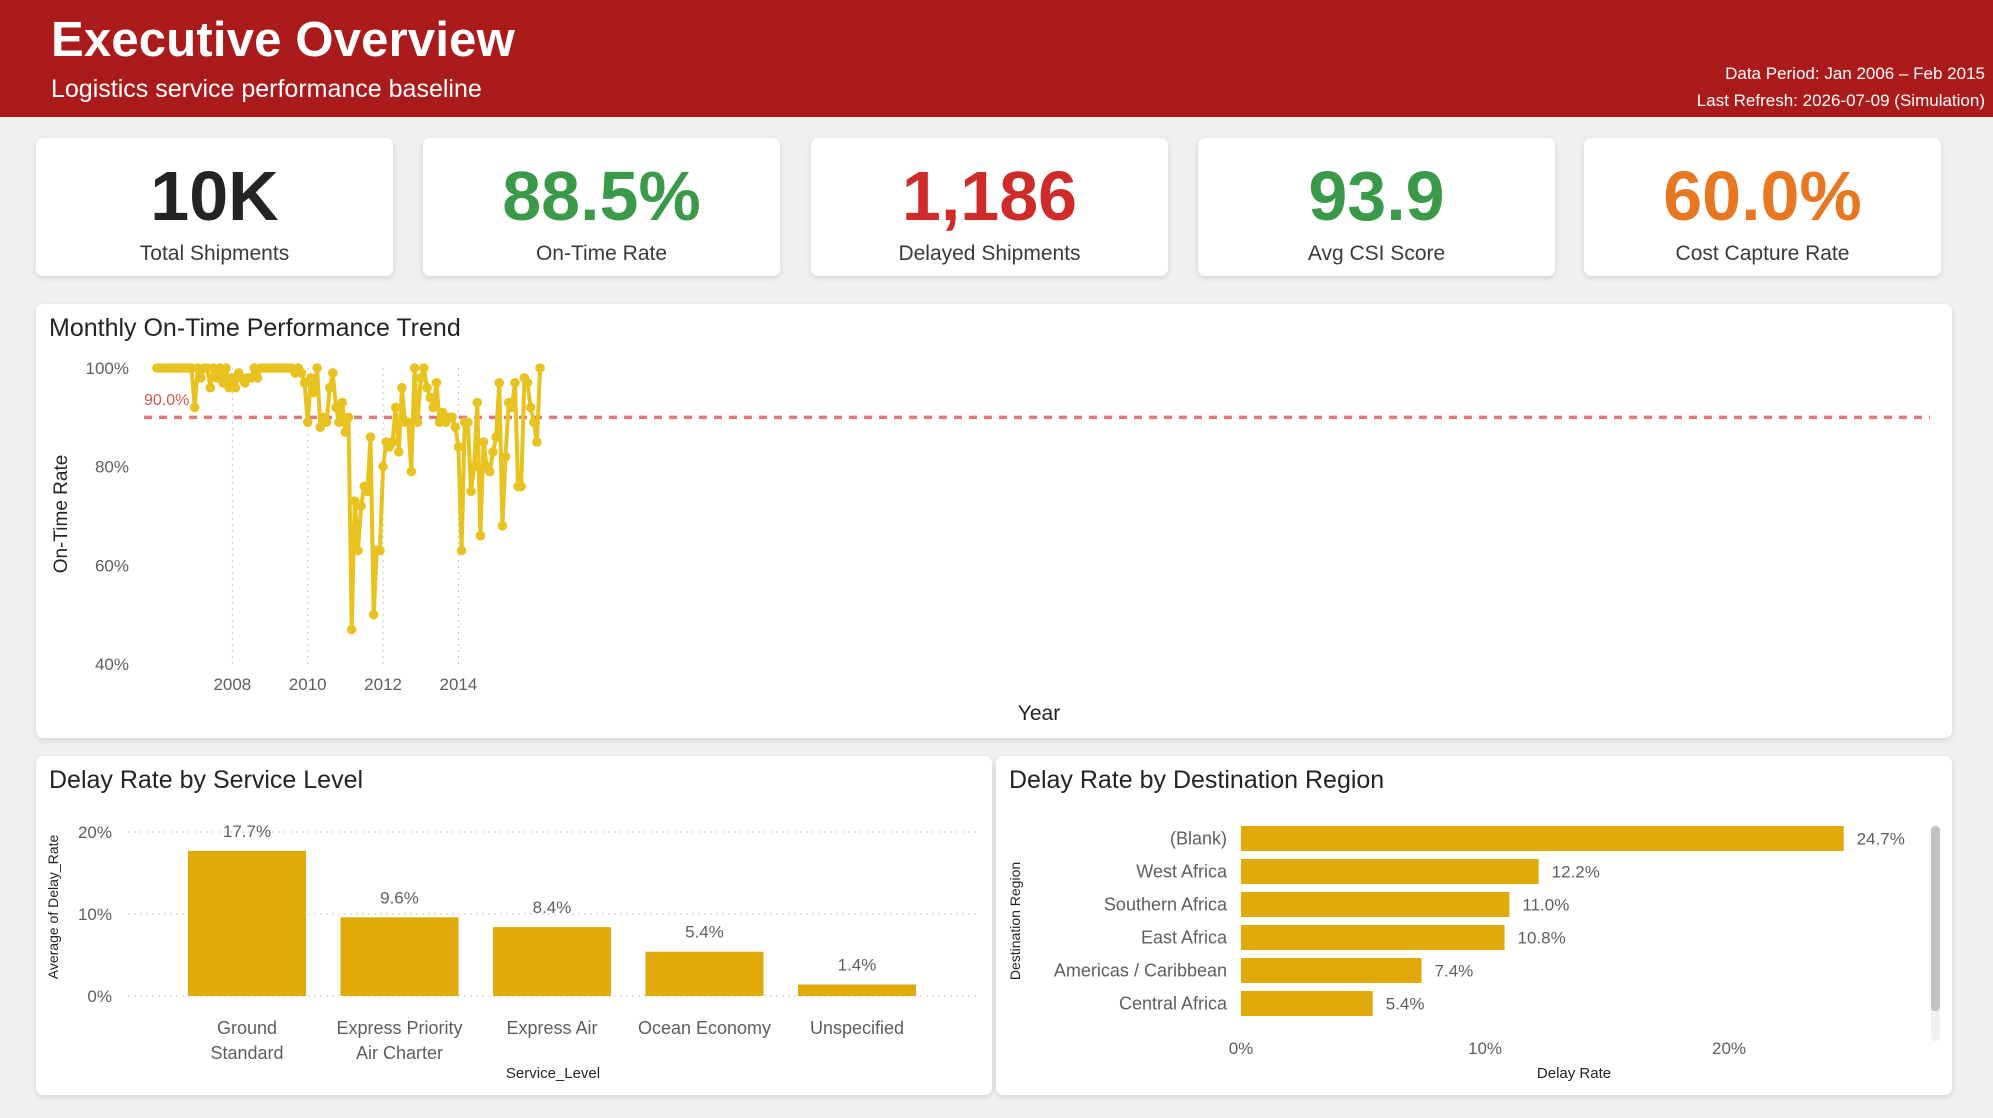 This screenshot has width=1993, height=1118. What do you see at coordinates (704, 1028) in the screenshot?
I see `service-level-category-label: Ocean Economy` at bounding box center [704, 1028].